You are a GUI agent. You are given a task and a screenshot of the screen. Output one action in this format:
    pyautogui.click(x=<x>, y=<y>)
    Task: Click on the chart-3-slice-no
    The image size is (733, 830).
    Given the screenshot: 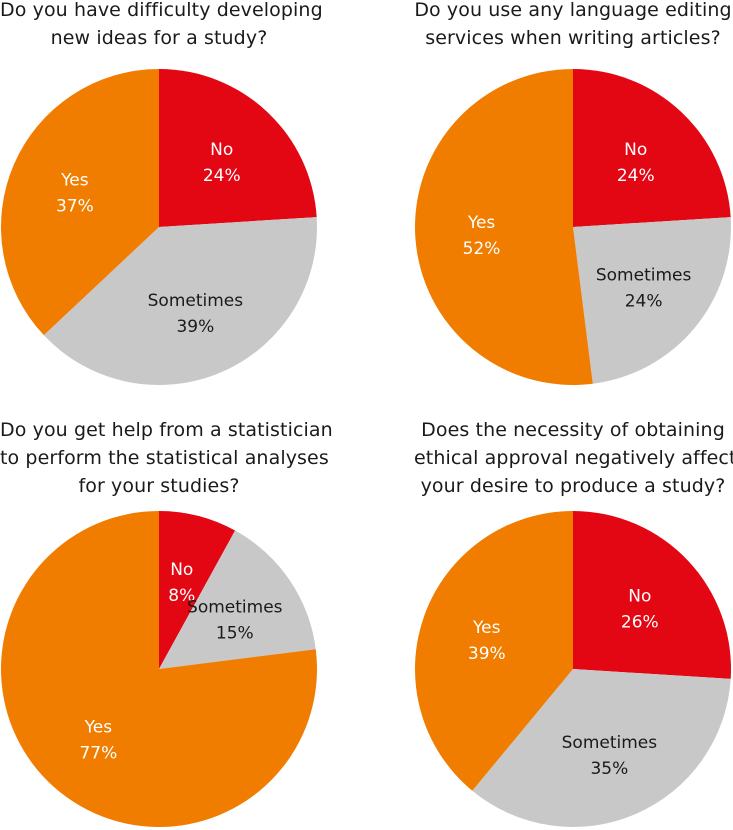 What is the action you would take?
    pyautogui.click(x=197, y=590)
    